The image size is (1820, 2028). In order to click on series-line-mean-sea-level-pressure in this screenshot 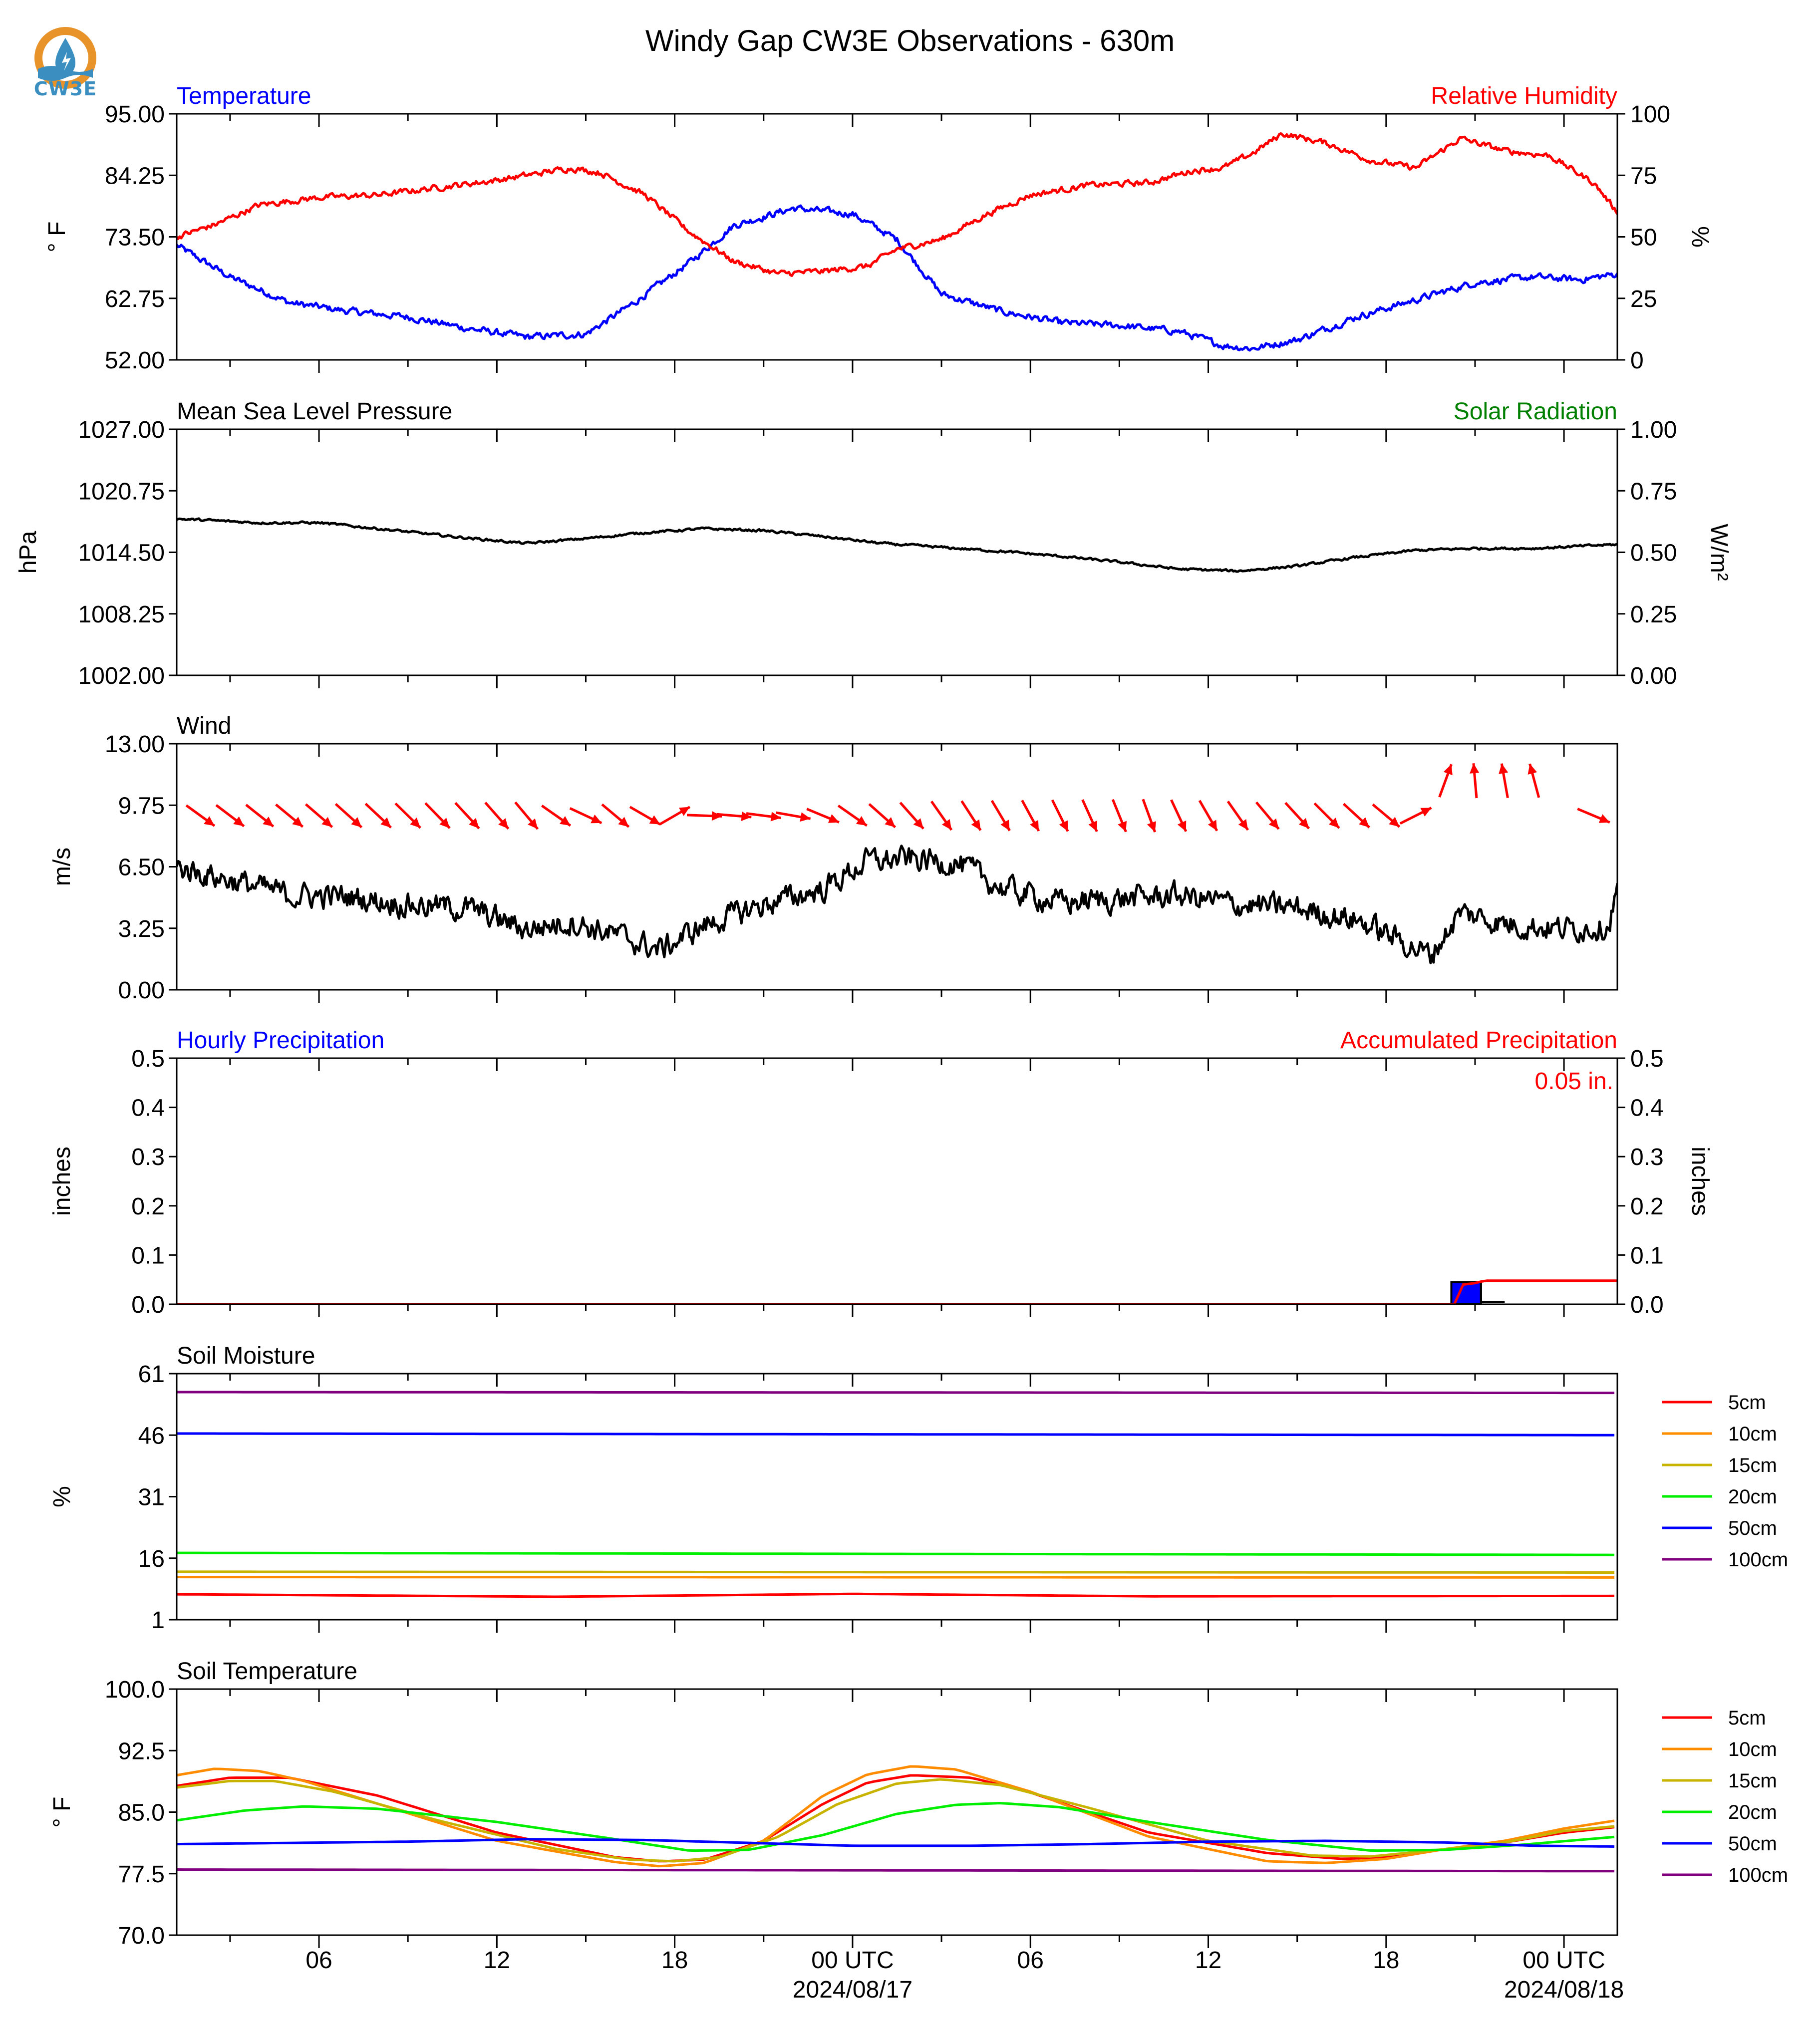, I will do `click(897, 545)`.